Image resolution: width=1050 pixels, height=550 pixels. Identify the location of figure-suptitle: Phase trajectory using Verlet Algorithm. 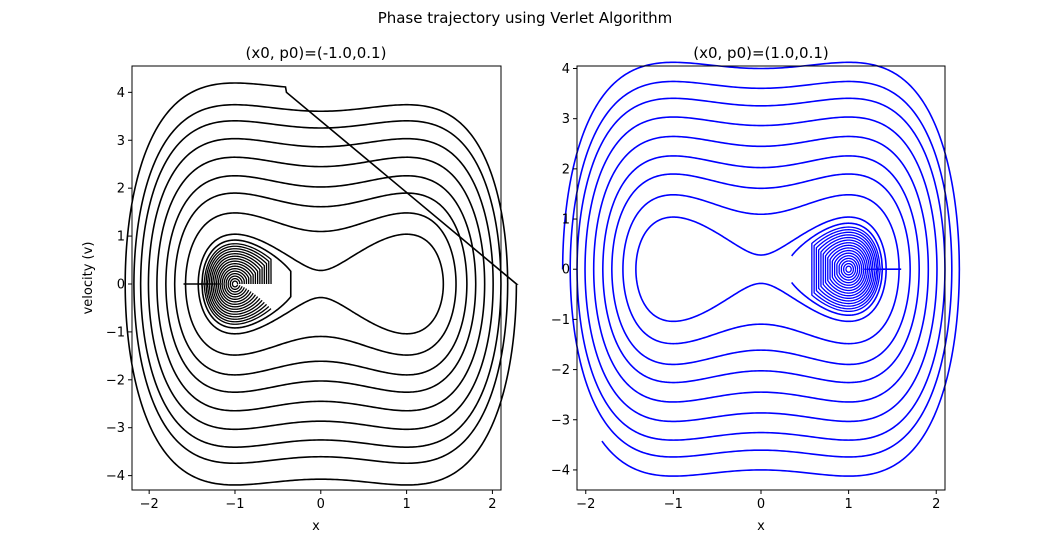
(525, 18).